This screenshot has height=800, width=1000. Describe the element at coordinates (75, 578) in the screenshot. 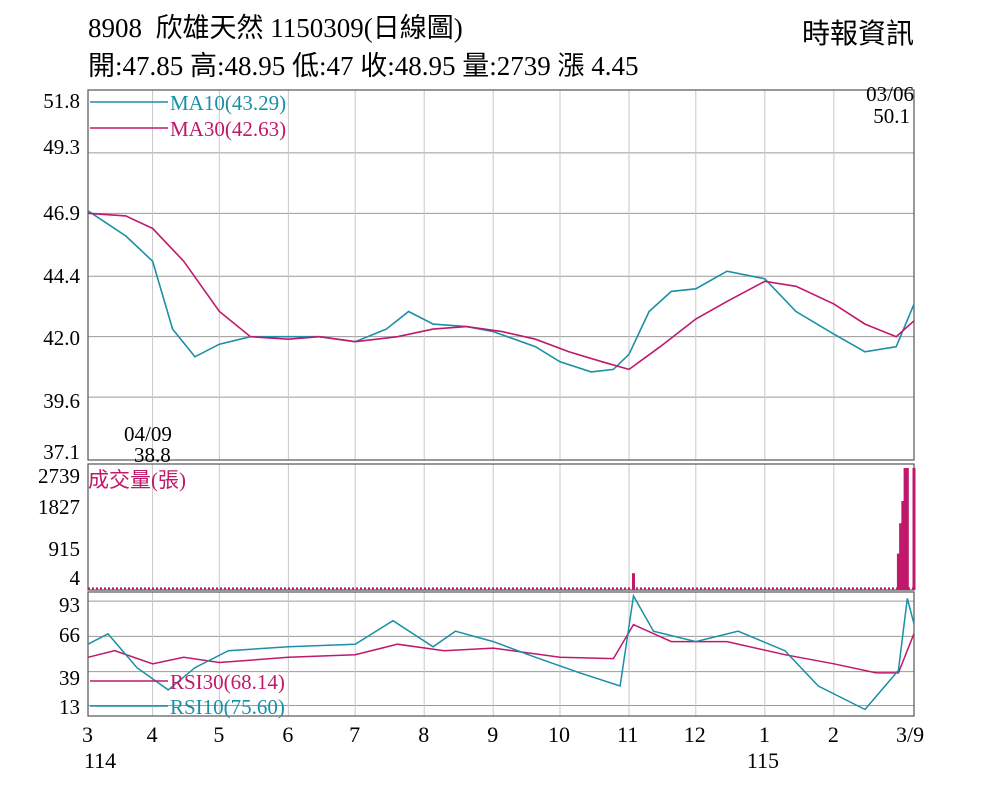

I see `volume-tick-label: 4` at that location.